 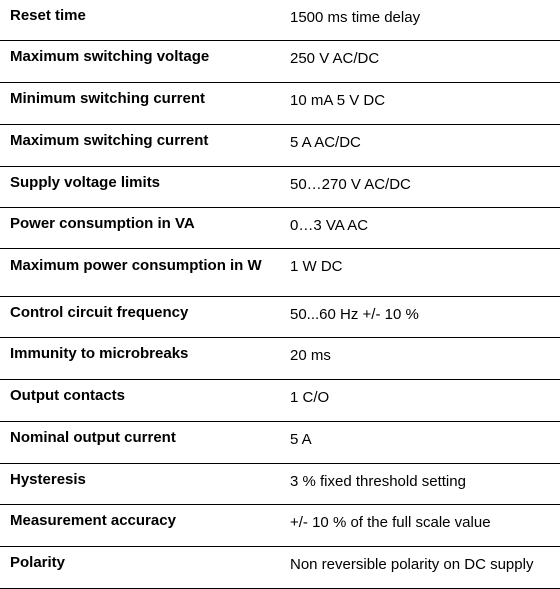 What do you see at coordinates (93, 437) in the screenshot?
I see `spec-label: Nominal output current` at bounding box center [93, 437].